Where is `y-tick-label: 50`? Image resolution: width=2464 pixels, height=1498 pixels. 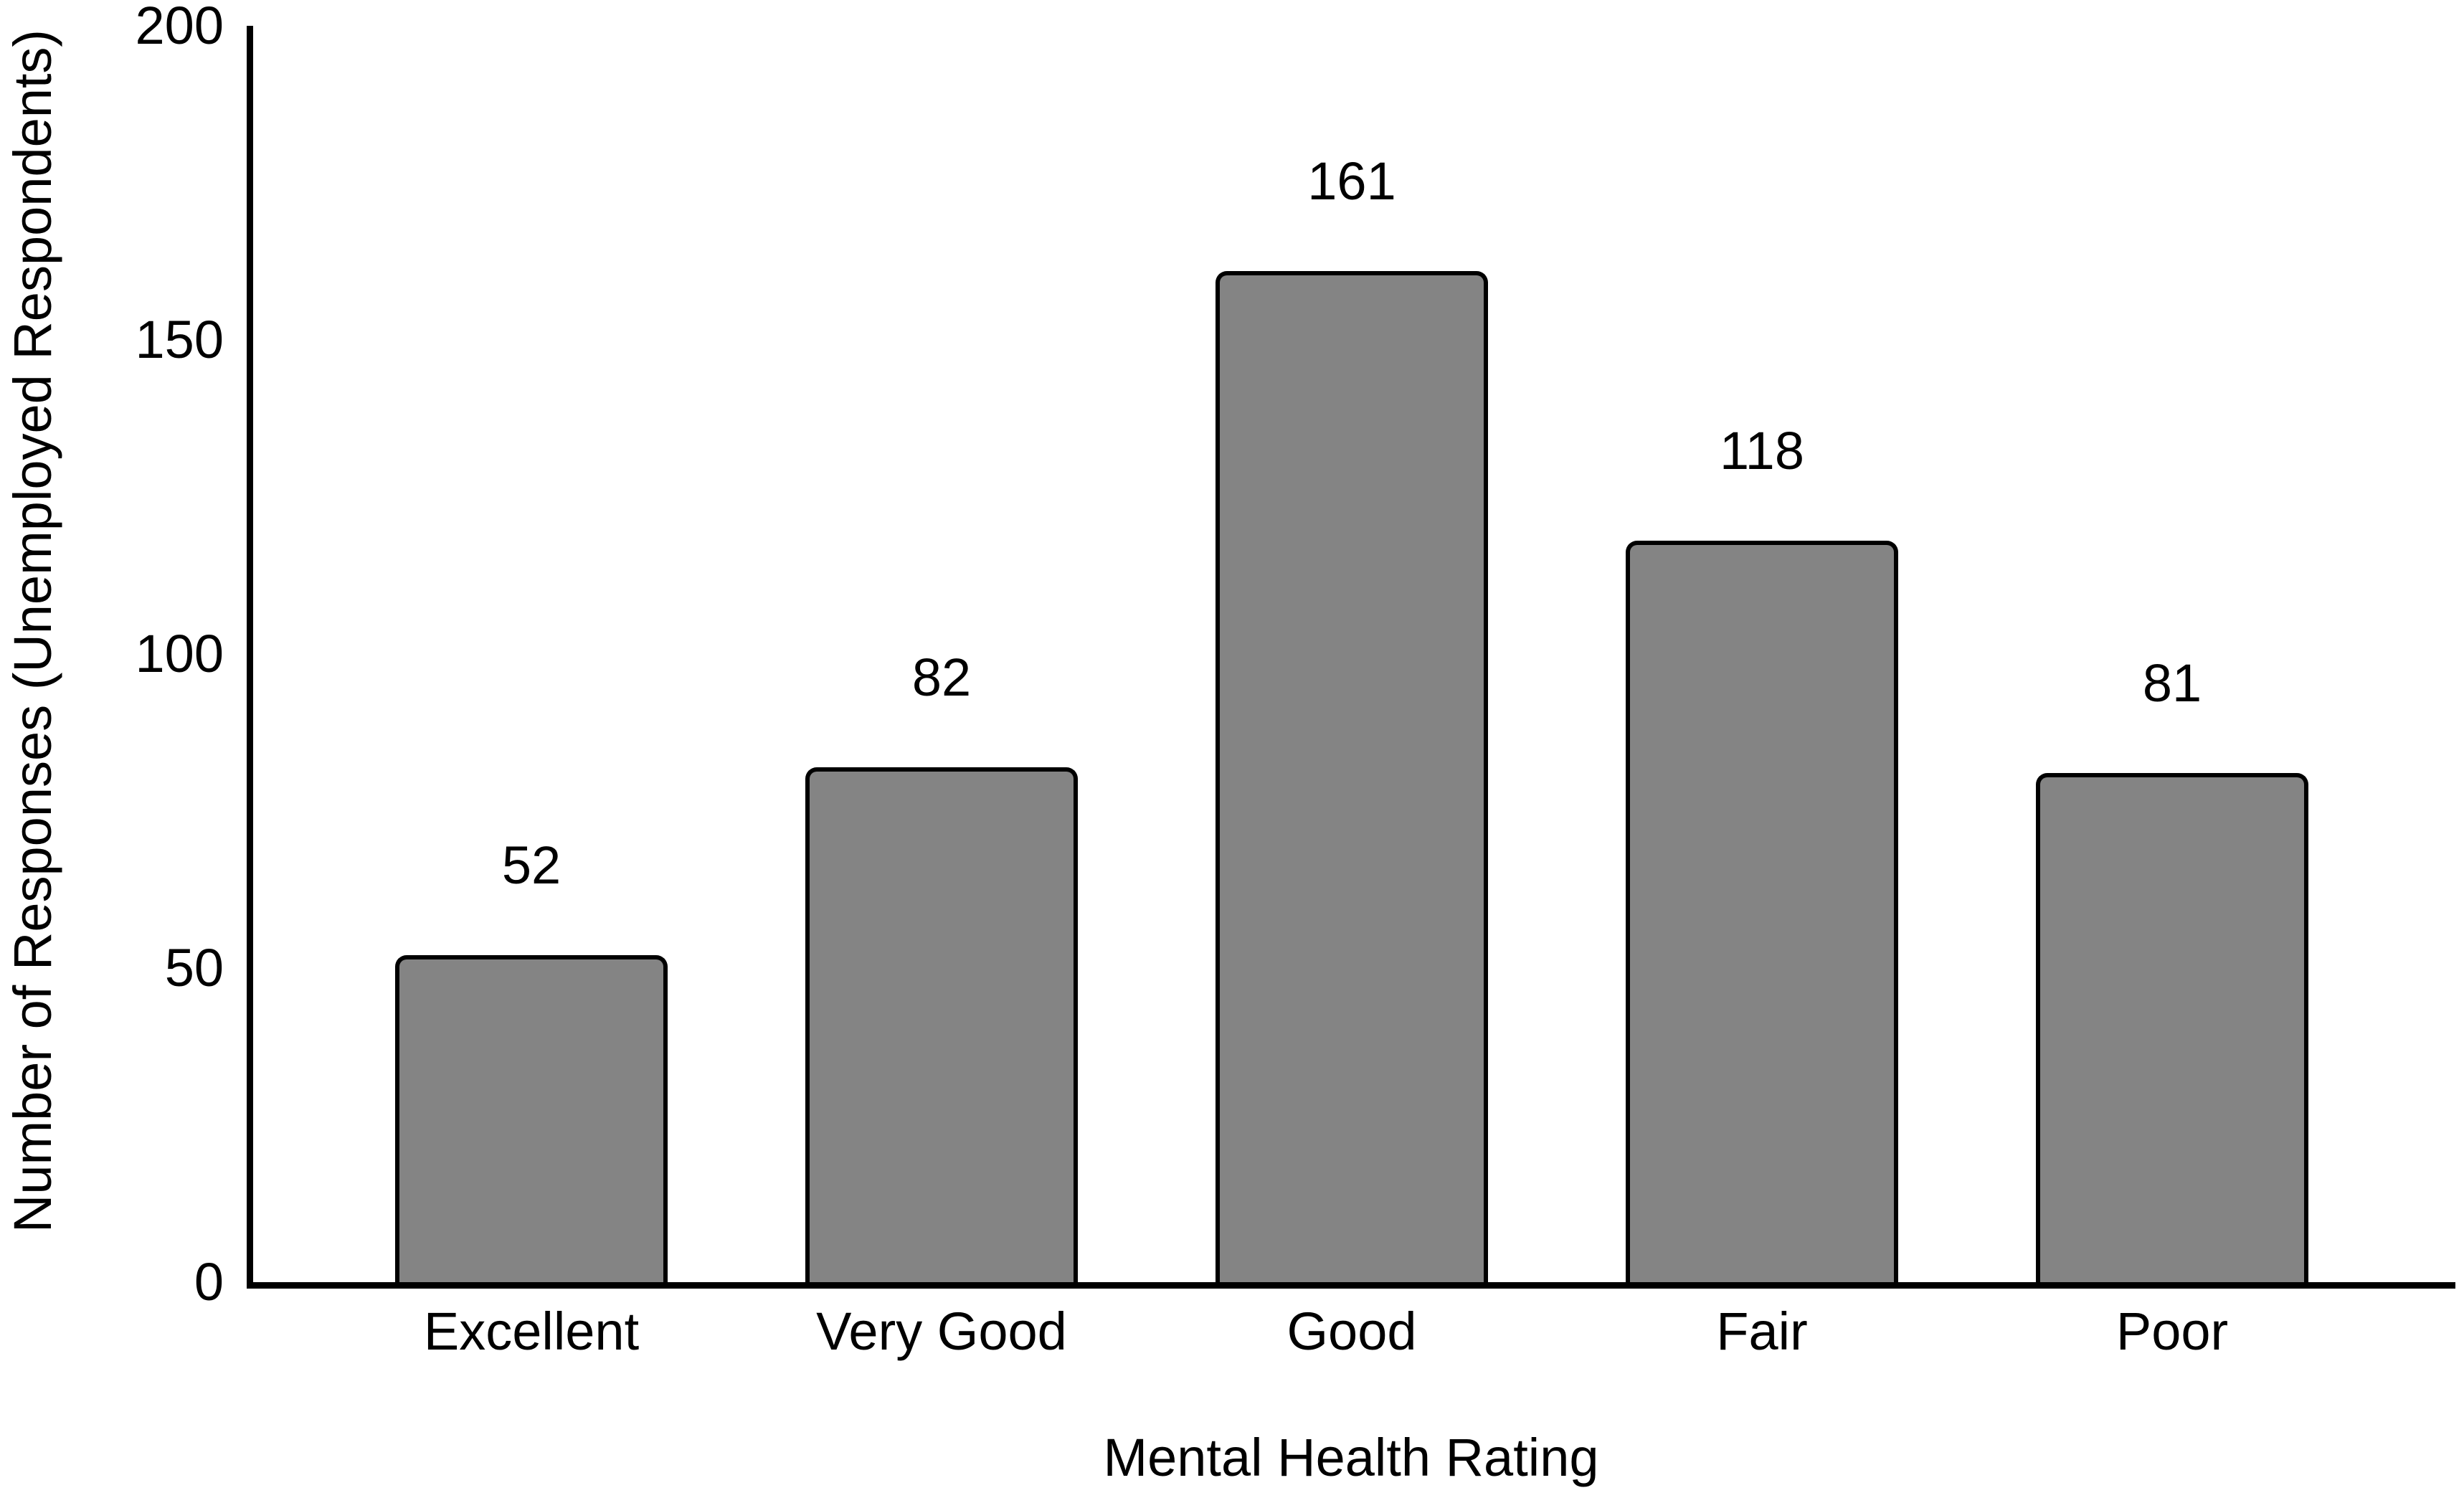 y-tick-label: 50 is located at coordinates (194, 968).